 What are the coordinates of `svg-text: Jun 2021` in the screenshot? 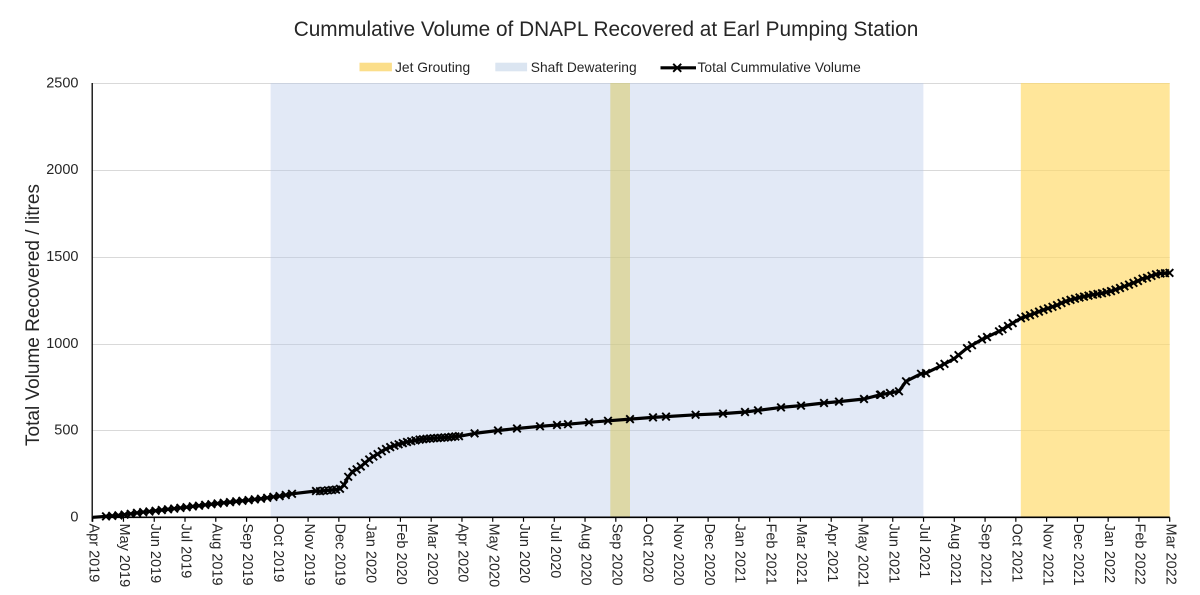 It's located at (893, 554).